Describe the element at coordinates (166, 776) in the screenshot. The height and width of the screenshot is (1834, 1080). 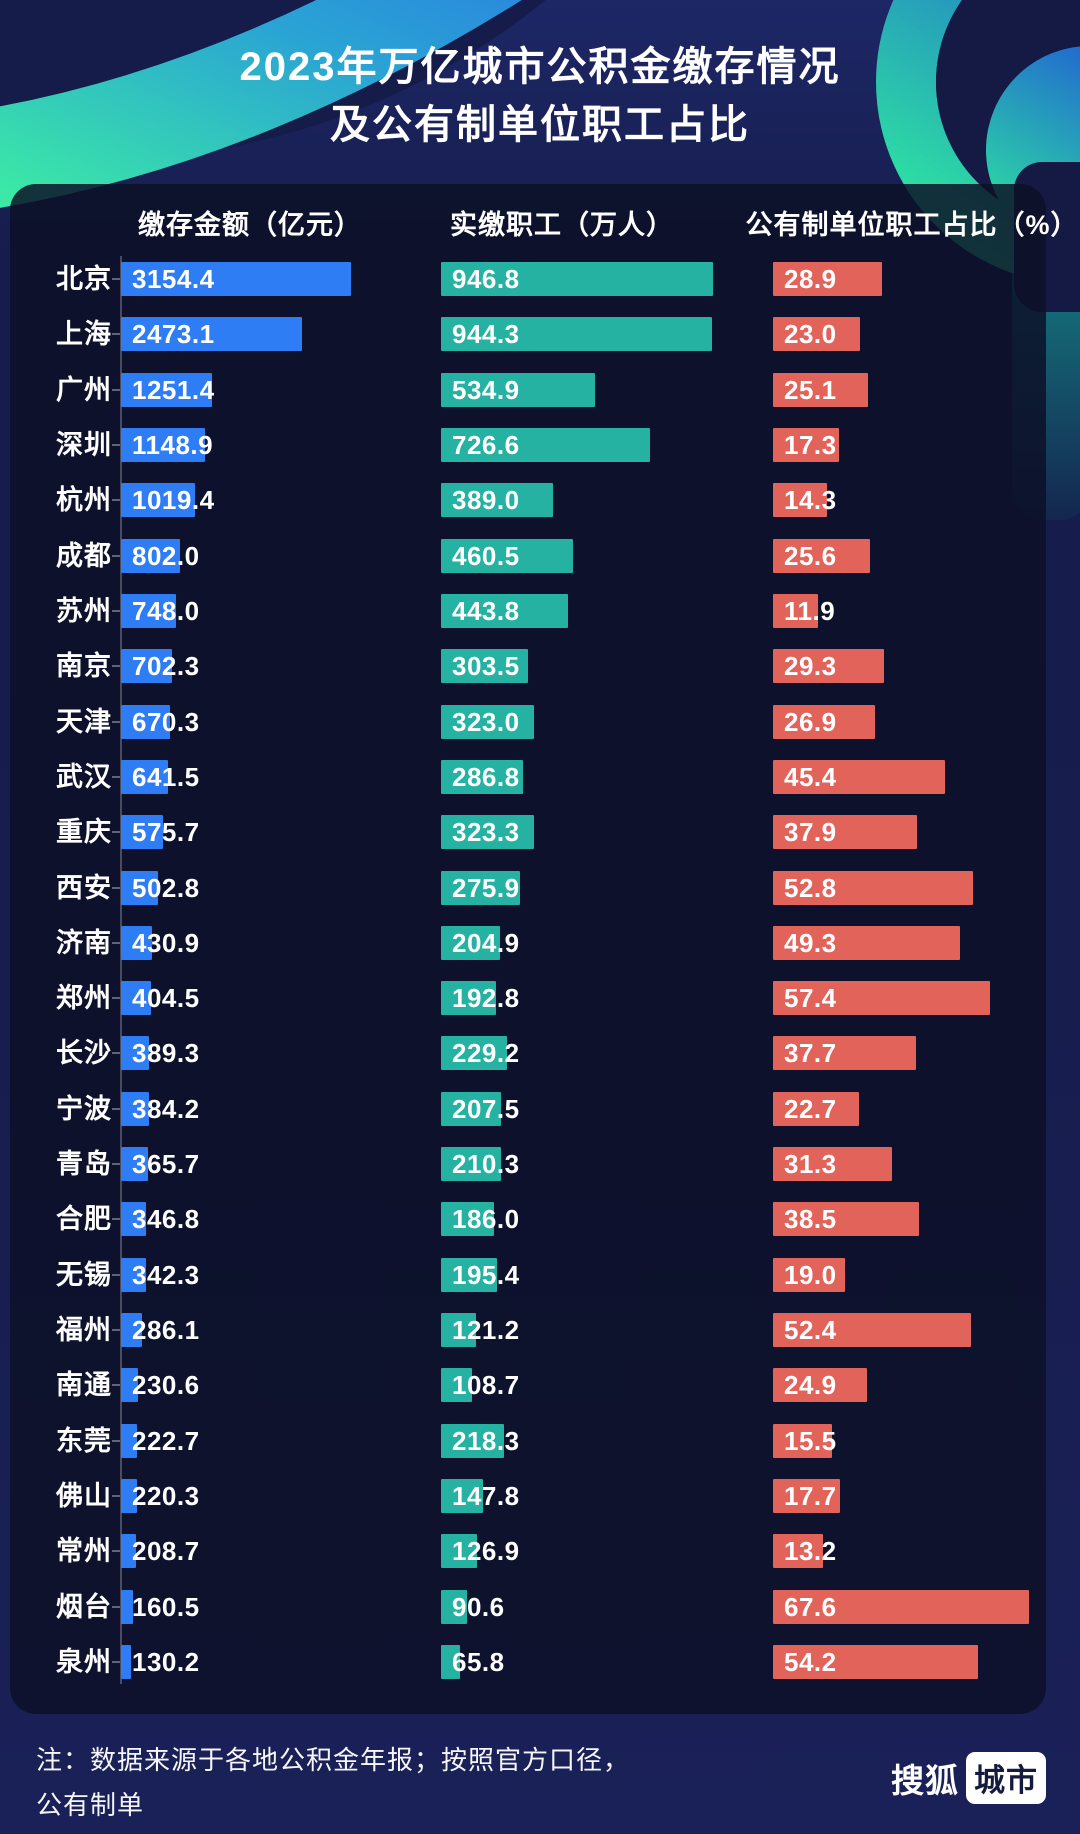
I see `value-label: 641.5` at that location.